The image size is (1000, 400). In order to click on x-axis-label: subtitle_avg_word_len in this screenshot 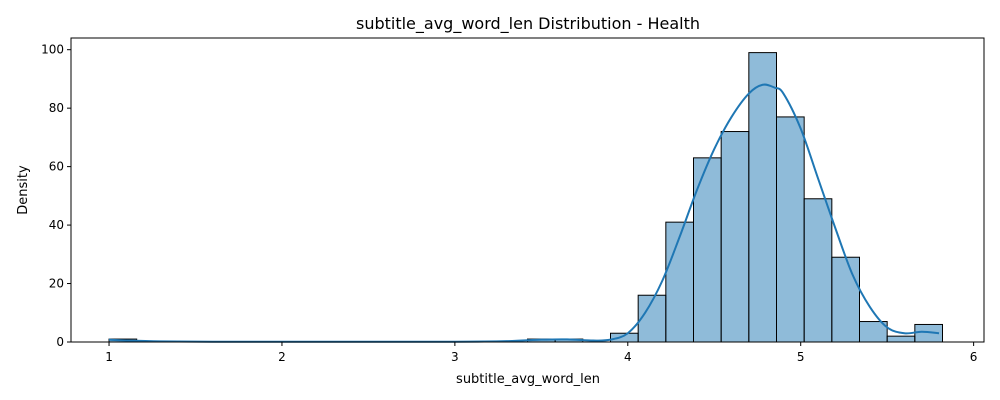, I will do `click(528, 379)`.